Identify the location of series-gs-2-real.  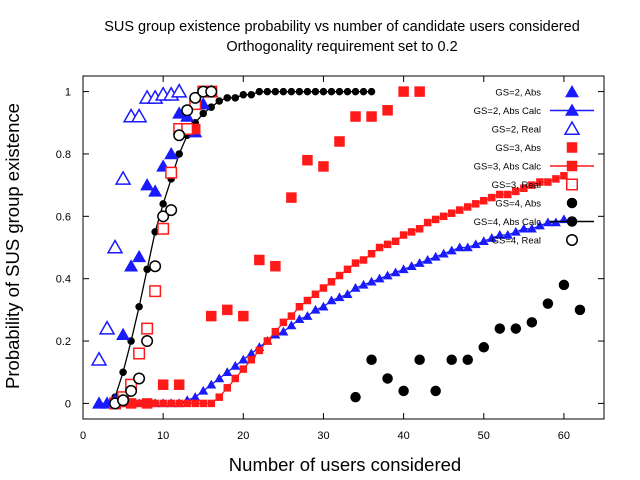
(139, 224).